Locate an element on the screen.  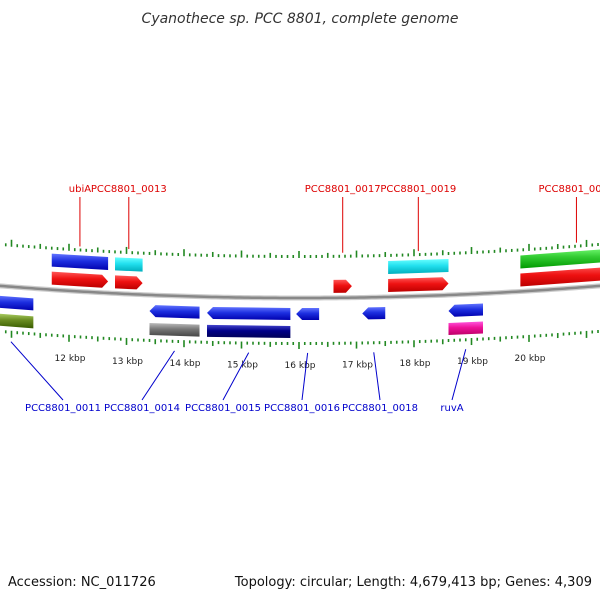
backbone-line is located at coordinates (300, 292).